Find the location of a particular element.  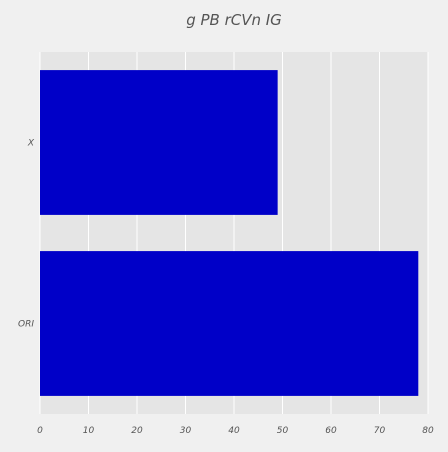

x-tick-label-30: 30 is located at coordinates (186, 431).